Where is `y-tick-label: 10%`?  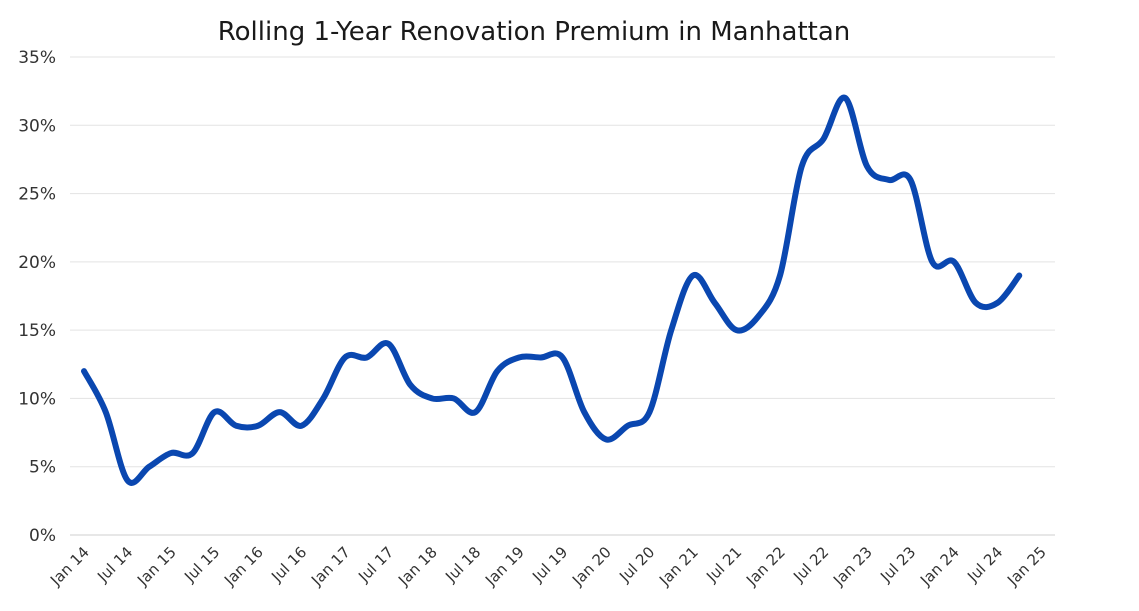 y-tick-label: 10% is located at coordinates (37, 399).